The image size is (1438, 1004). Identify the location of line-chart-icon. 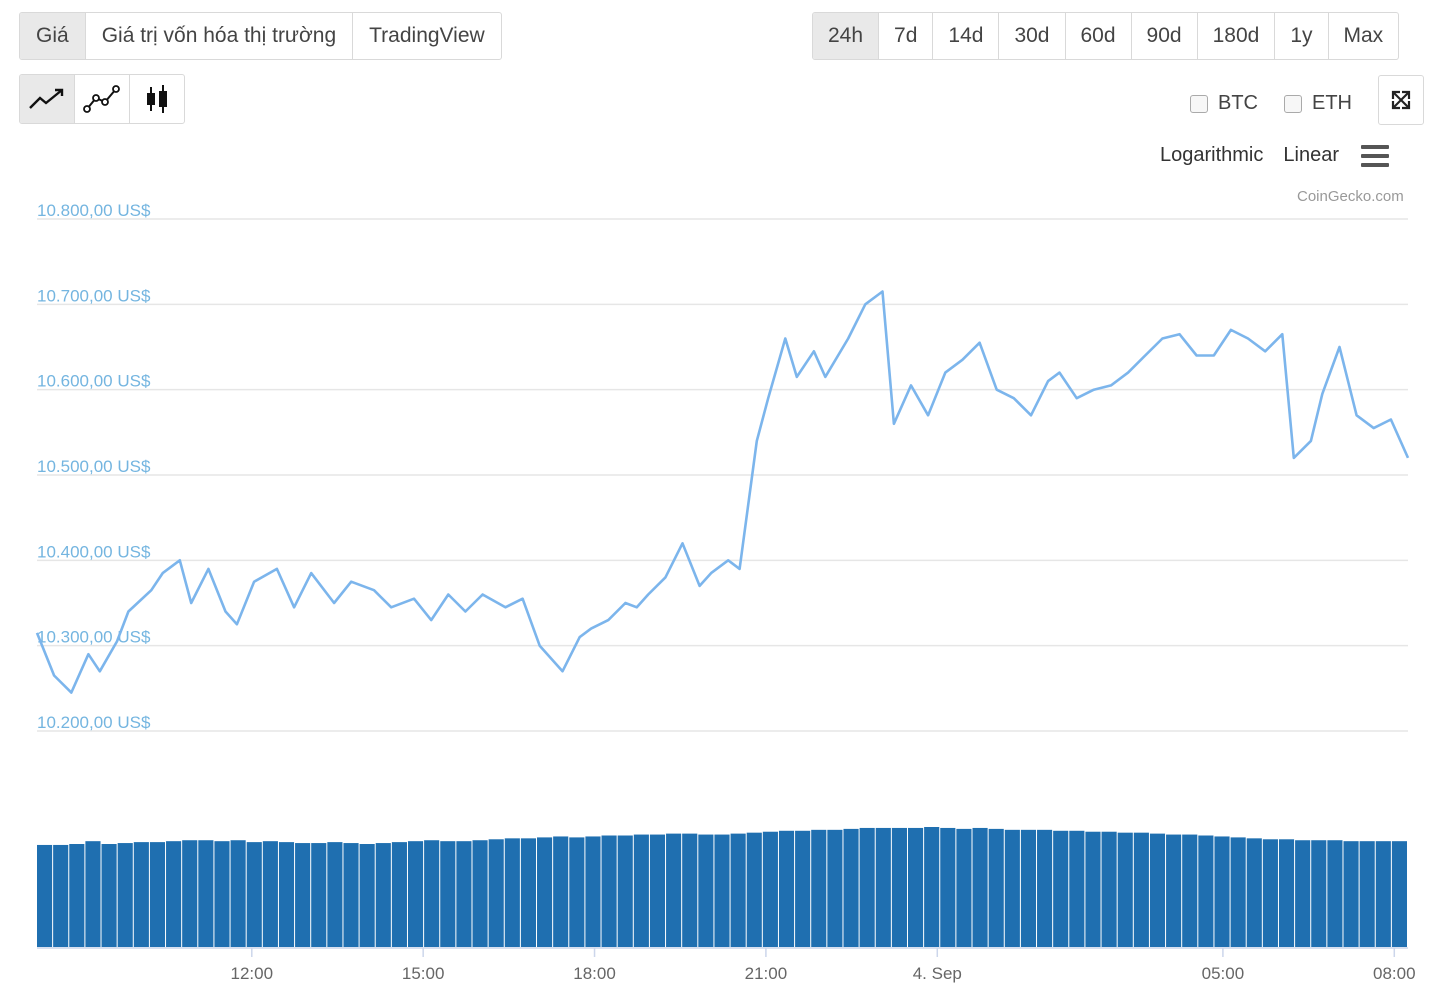
(46, 98).